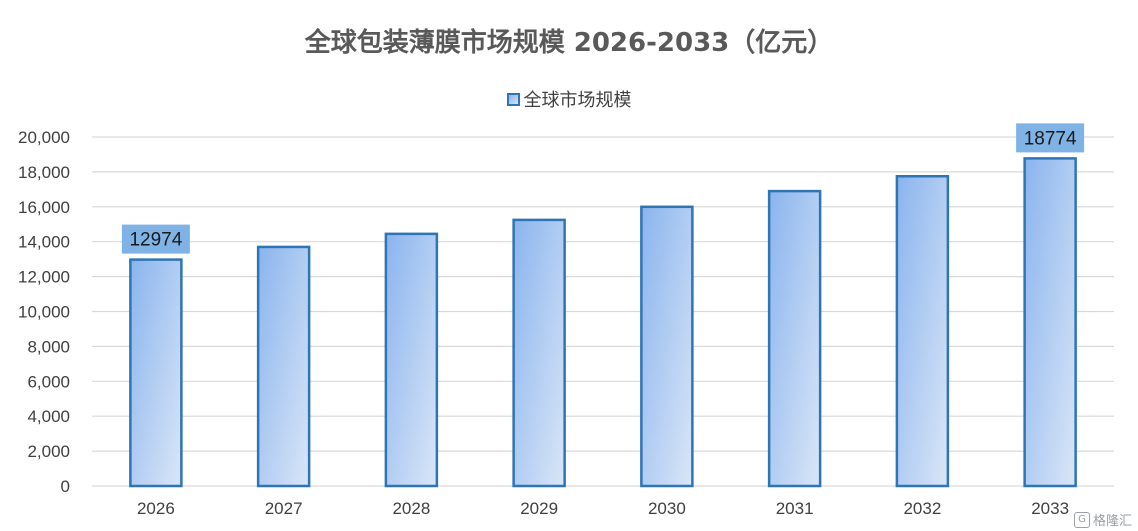 This screenshot has width=1138, height=531. Describe the element at coordinates (1050, 508) in the screenshot. I see `x-tick-label: 2033` at that location.